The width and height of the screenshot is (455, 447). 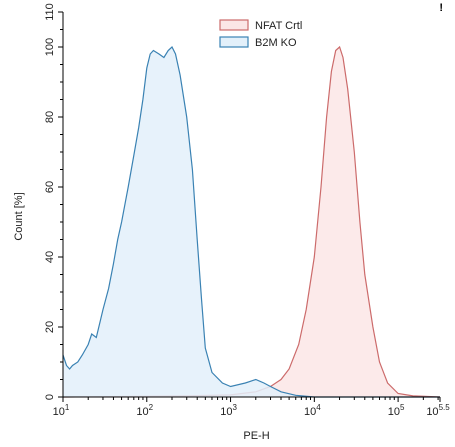 I want to click on x-tick-label: 105.5, so click(x=438, y=410).